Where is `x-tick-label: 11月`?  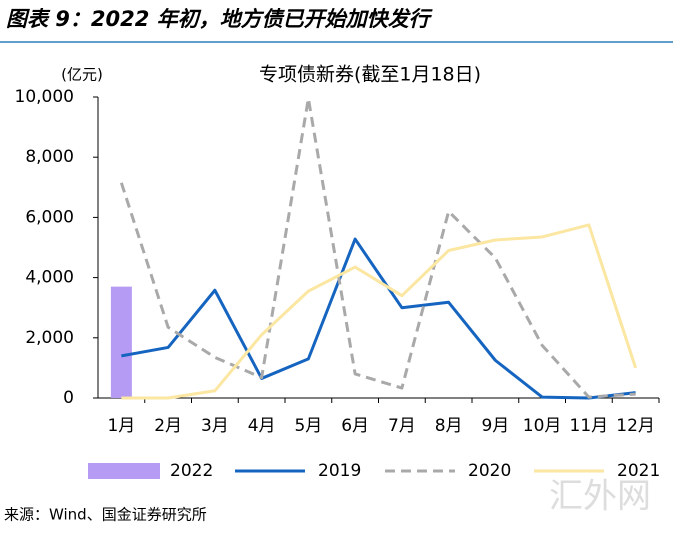 x-tick-label: 11月 is located at coordinates (589, 426).